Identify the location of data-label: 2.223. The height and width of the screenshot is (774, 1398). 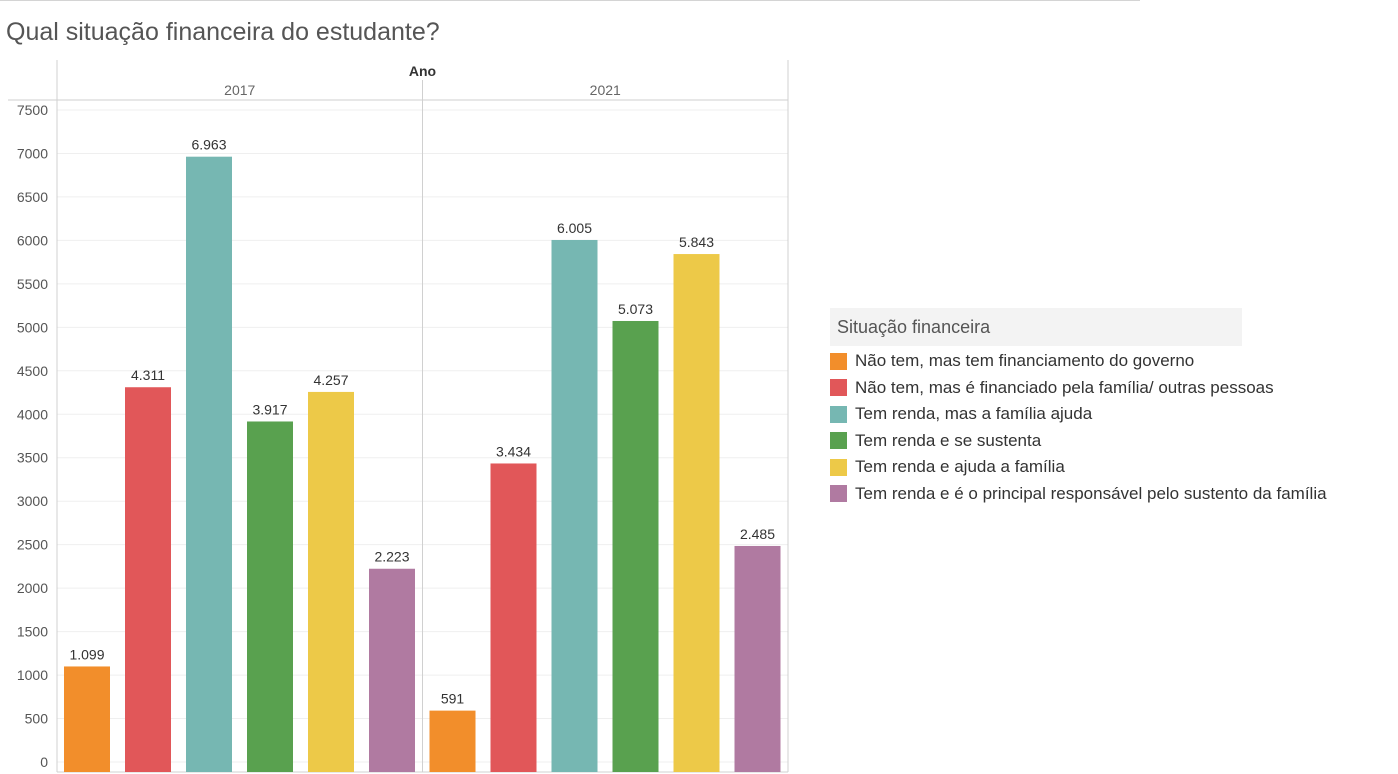
(391, 557).